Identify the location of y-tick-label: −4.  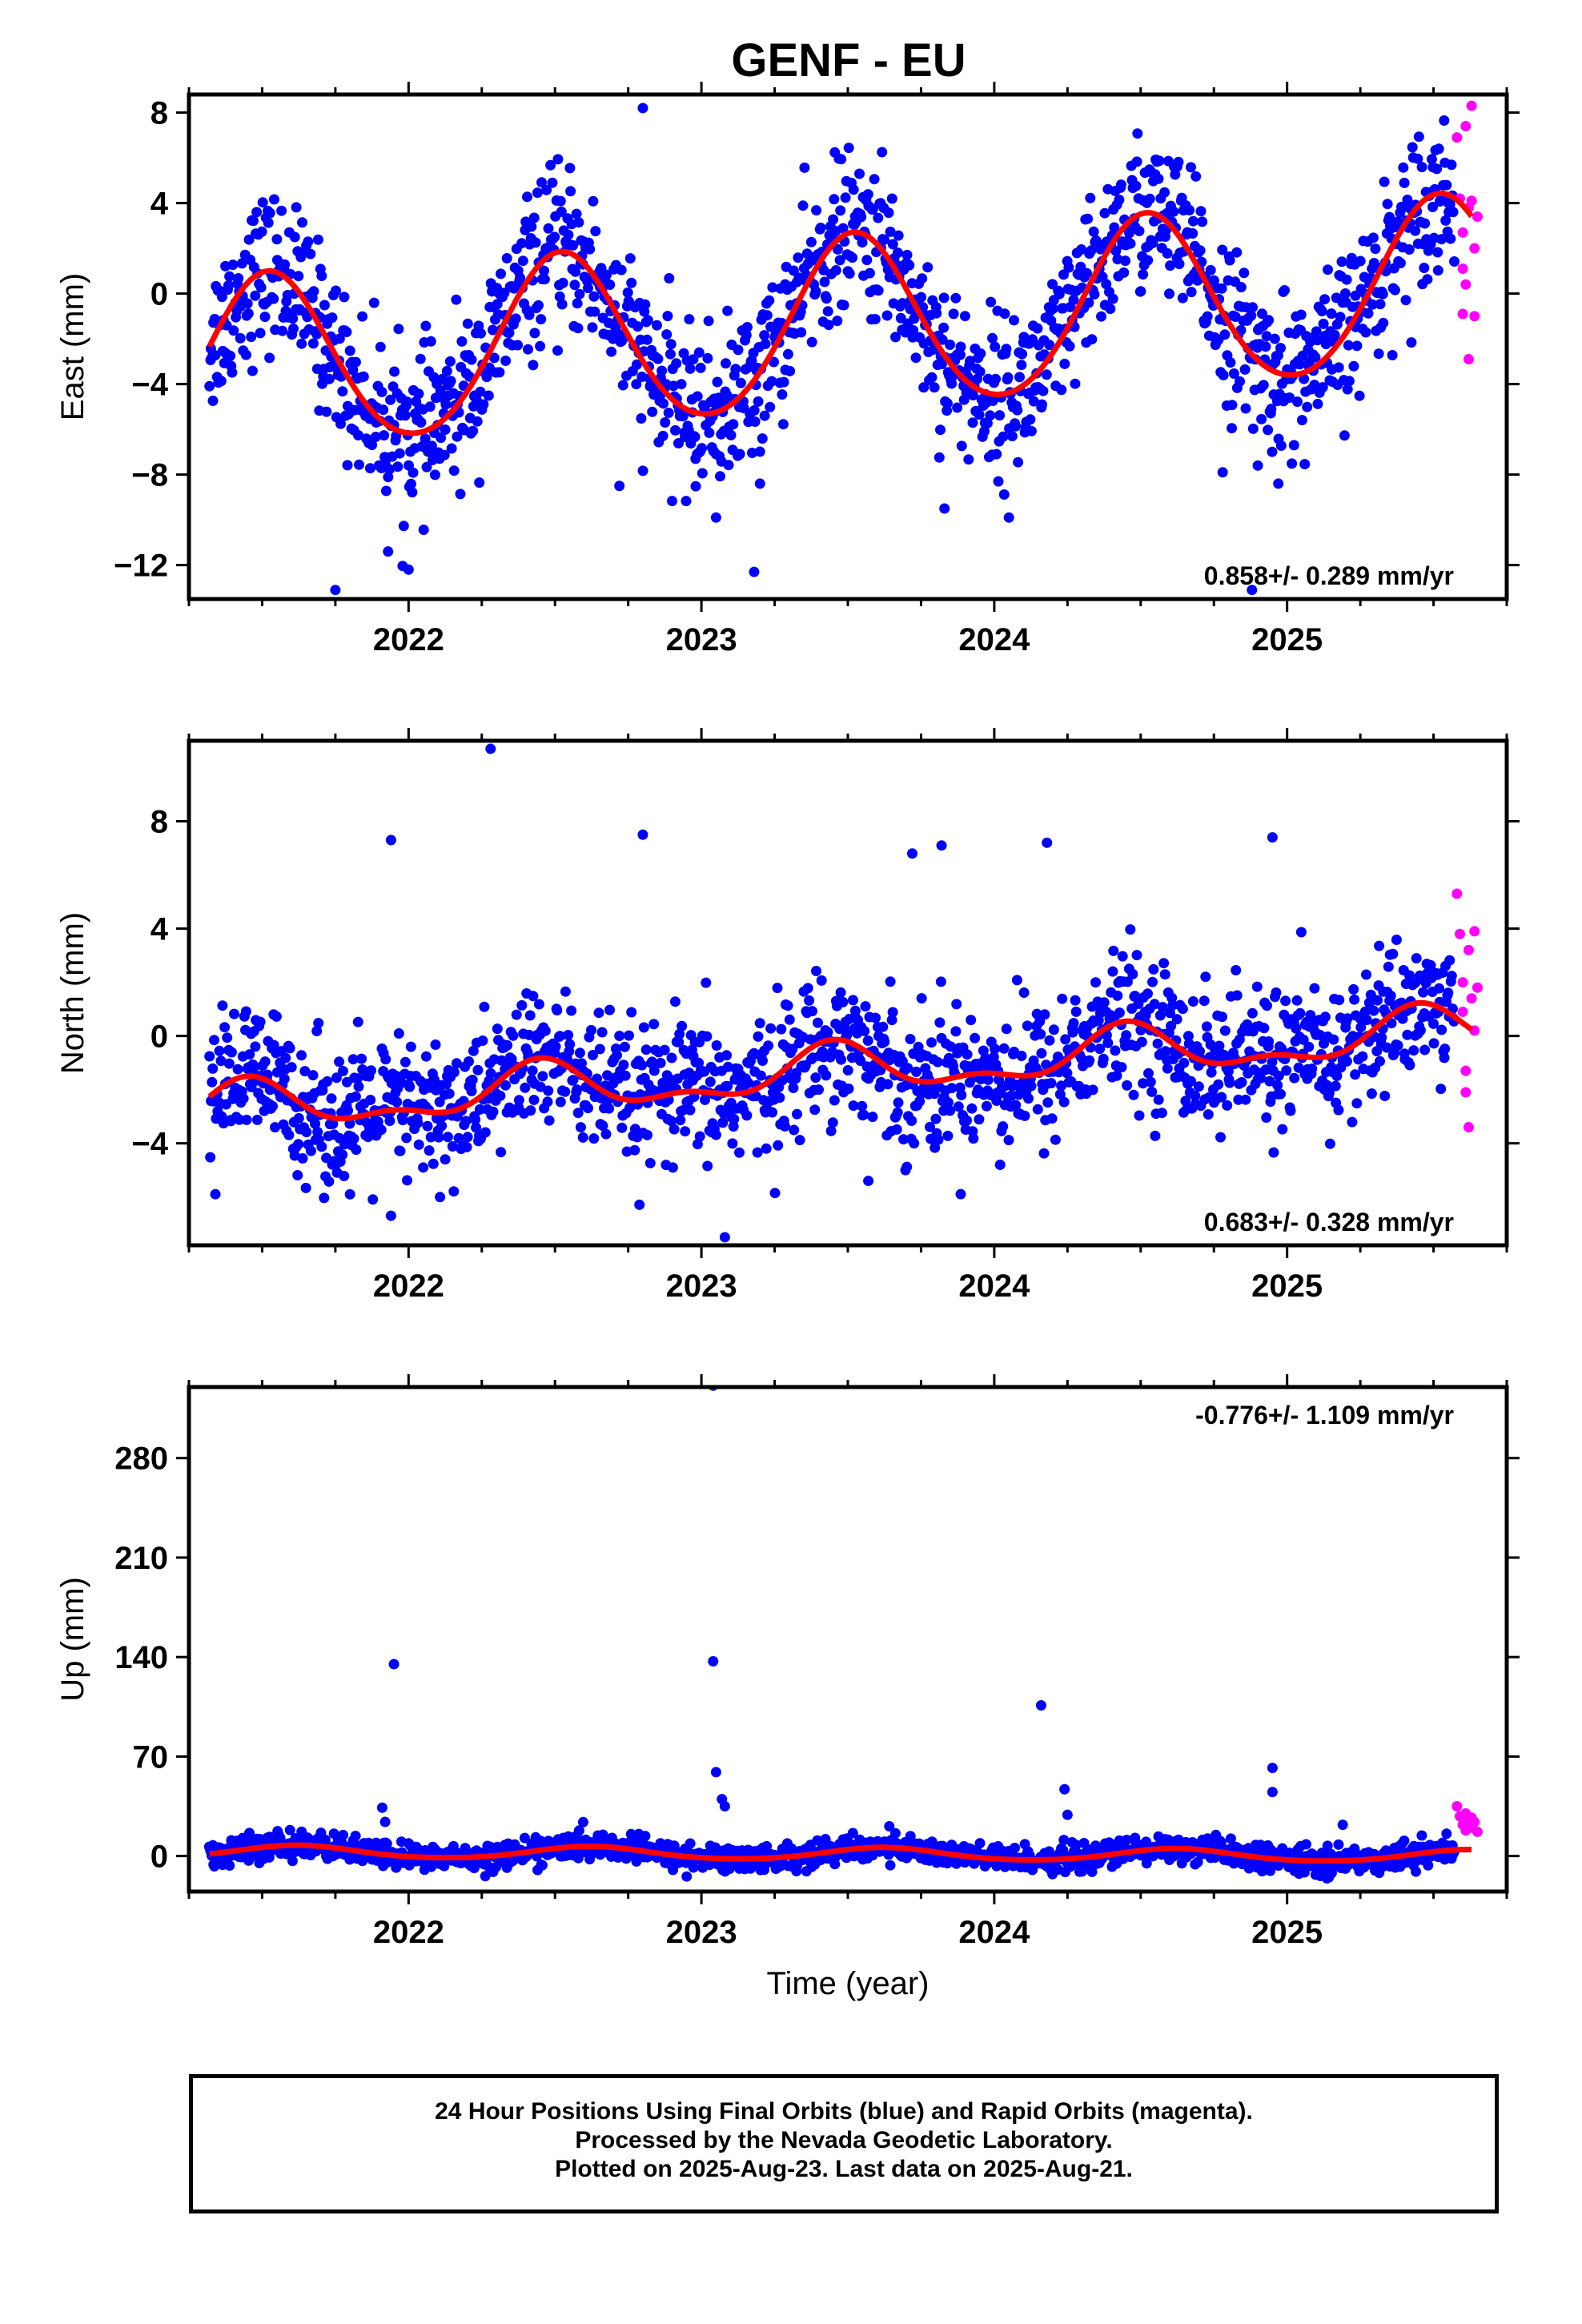
(149, 385).